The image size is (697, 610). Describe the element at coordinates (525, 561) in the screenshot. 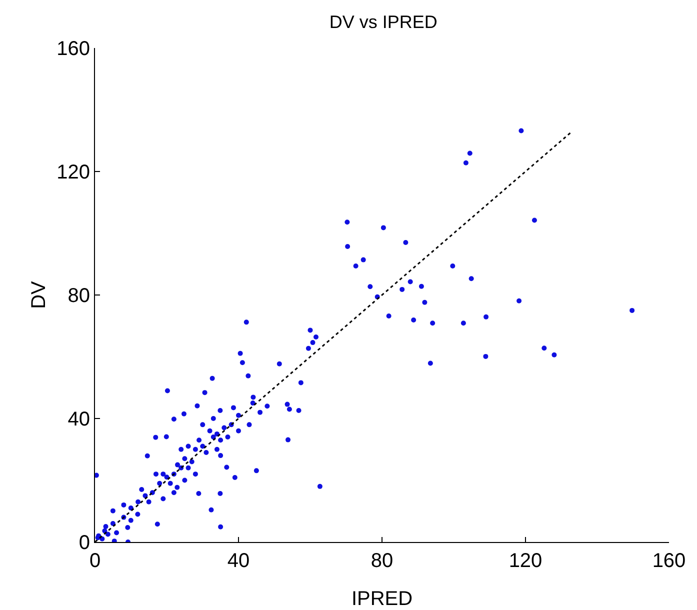

I see `x-tick-label: 120` at that location.